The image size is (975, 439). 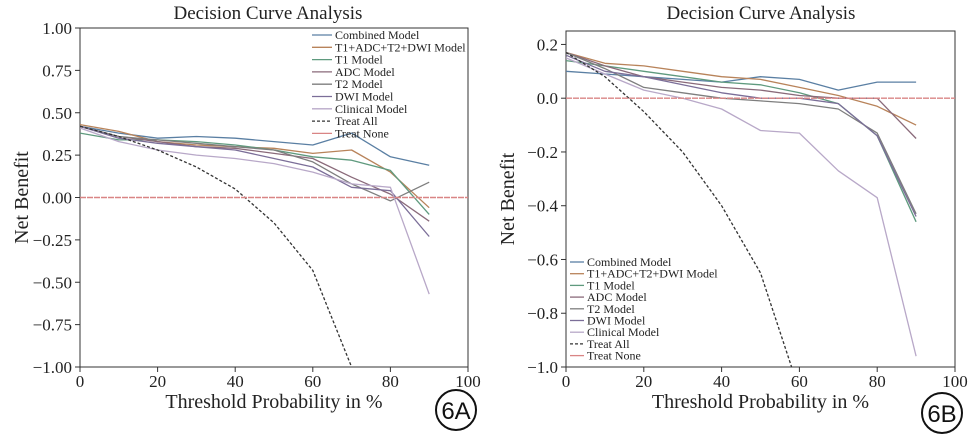 I want to click on y-tick-label: −0.2, so click(x=542, y=152).